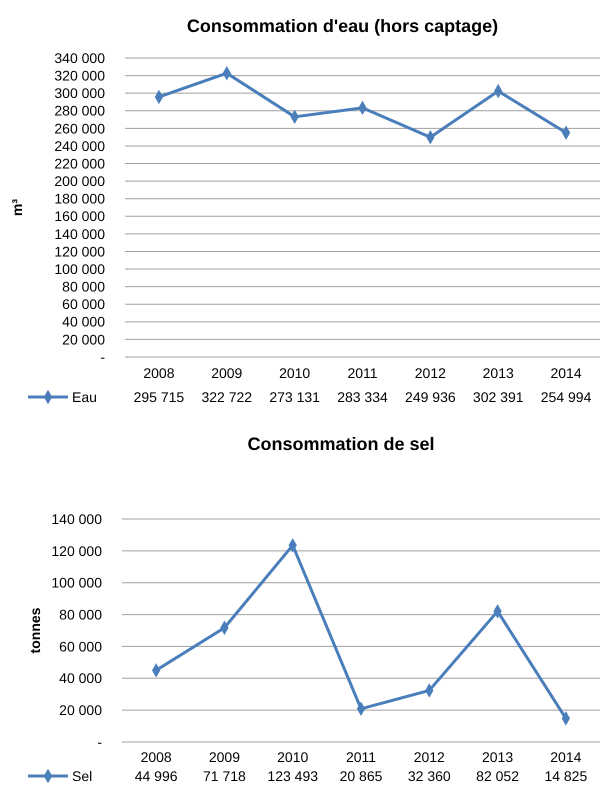 This screenshot has width=616, height=785. What do you see at coordinates (84, 397) in the screenshot?
I see `legend-label: Eau` at bounding box center [84, 397].